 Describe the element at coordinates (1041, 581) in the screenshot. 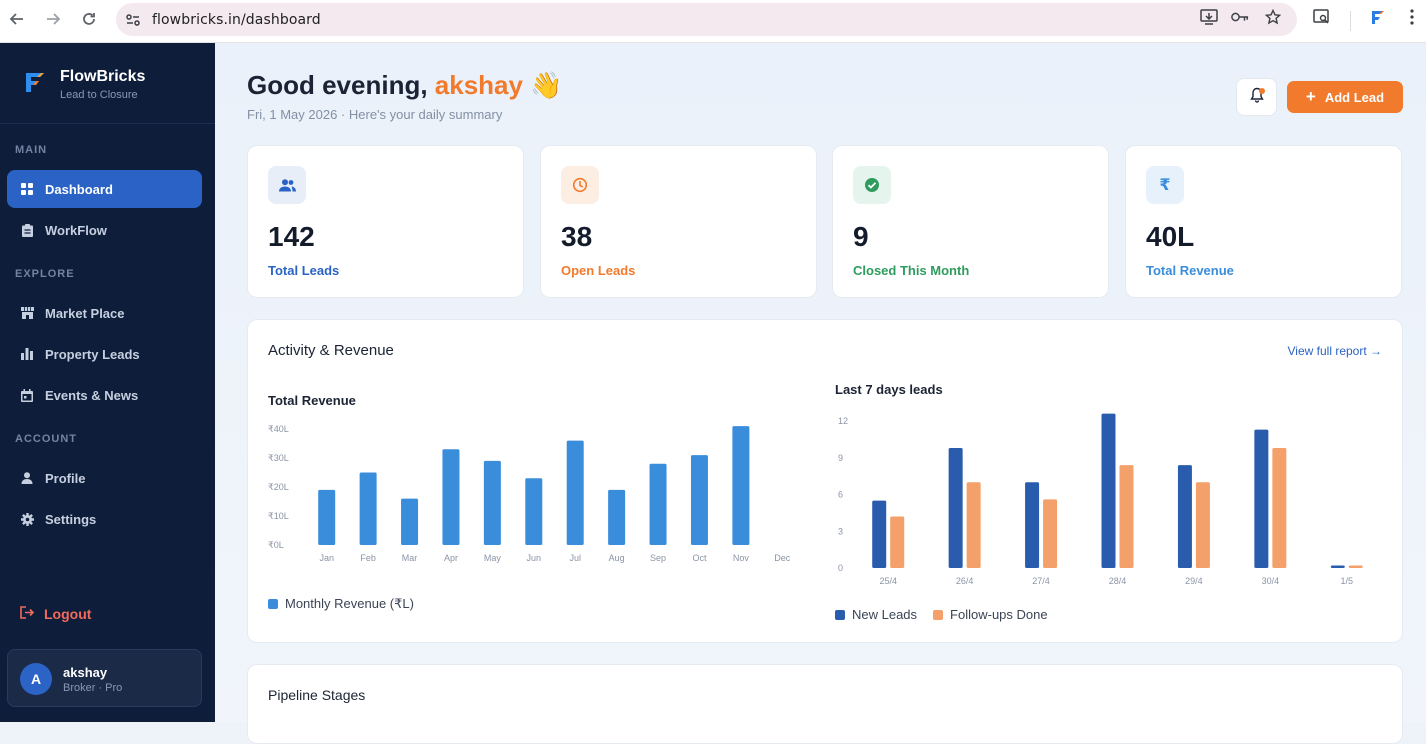

I see `x-tick-label: 27/4` at that location.